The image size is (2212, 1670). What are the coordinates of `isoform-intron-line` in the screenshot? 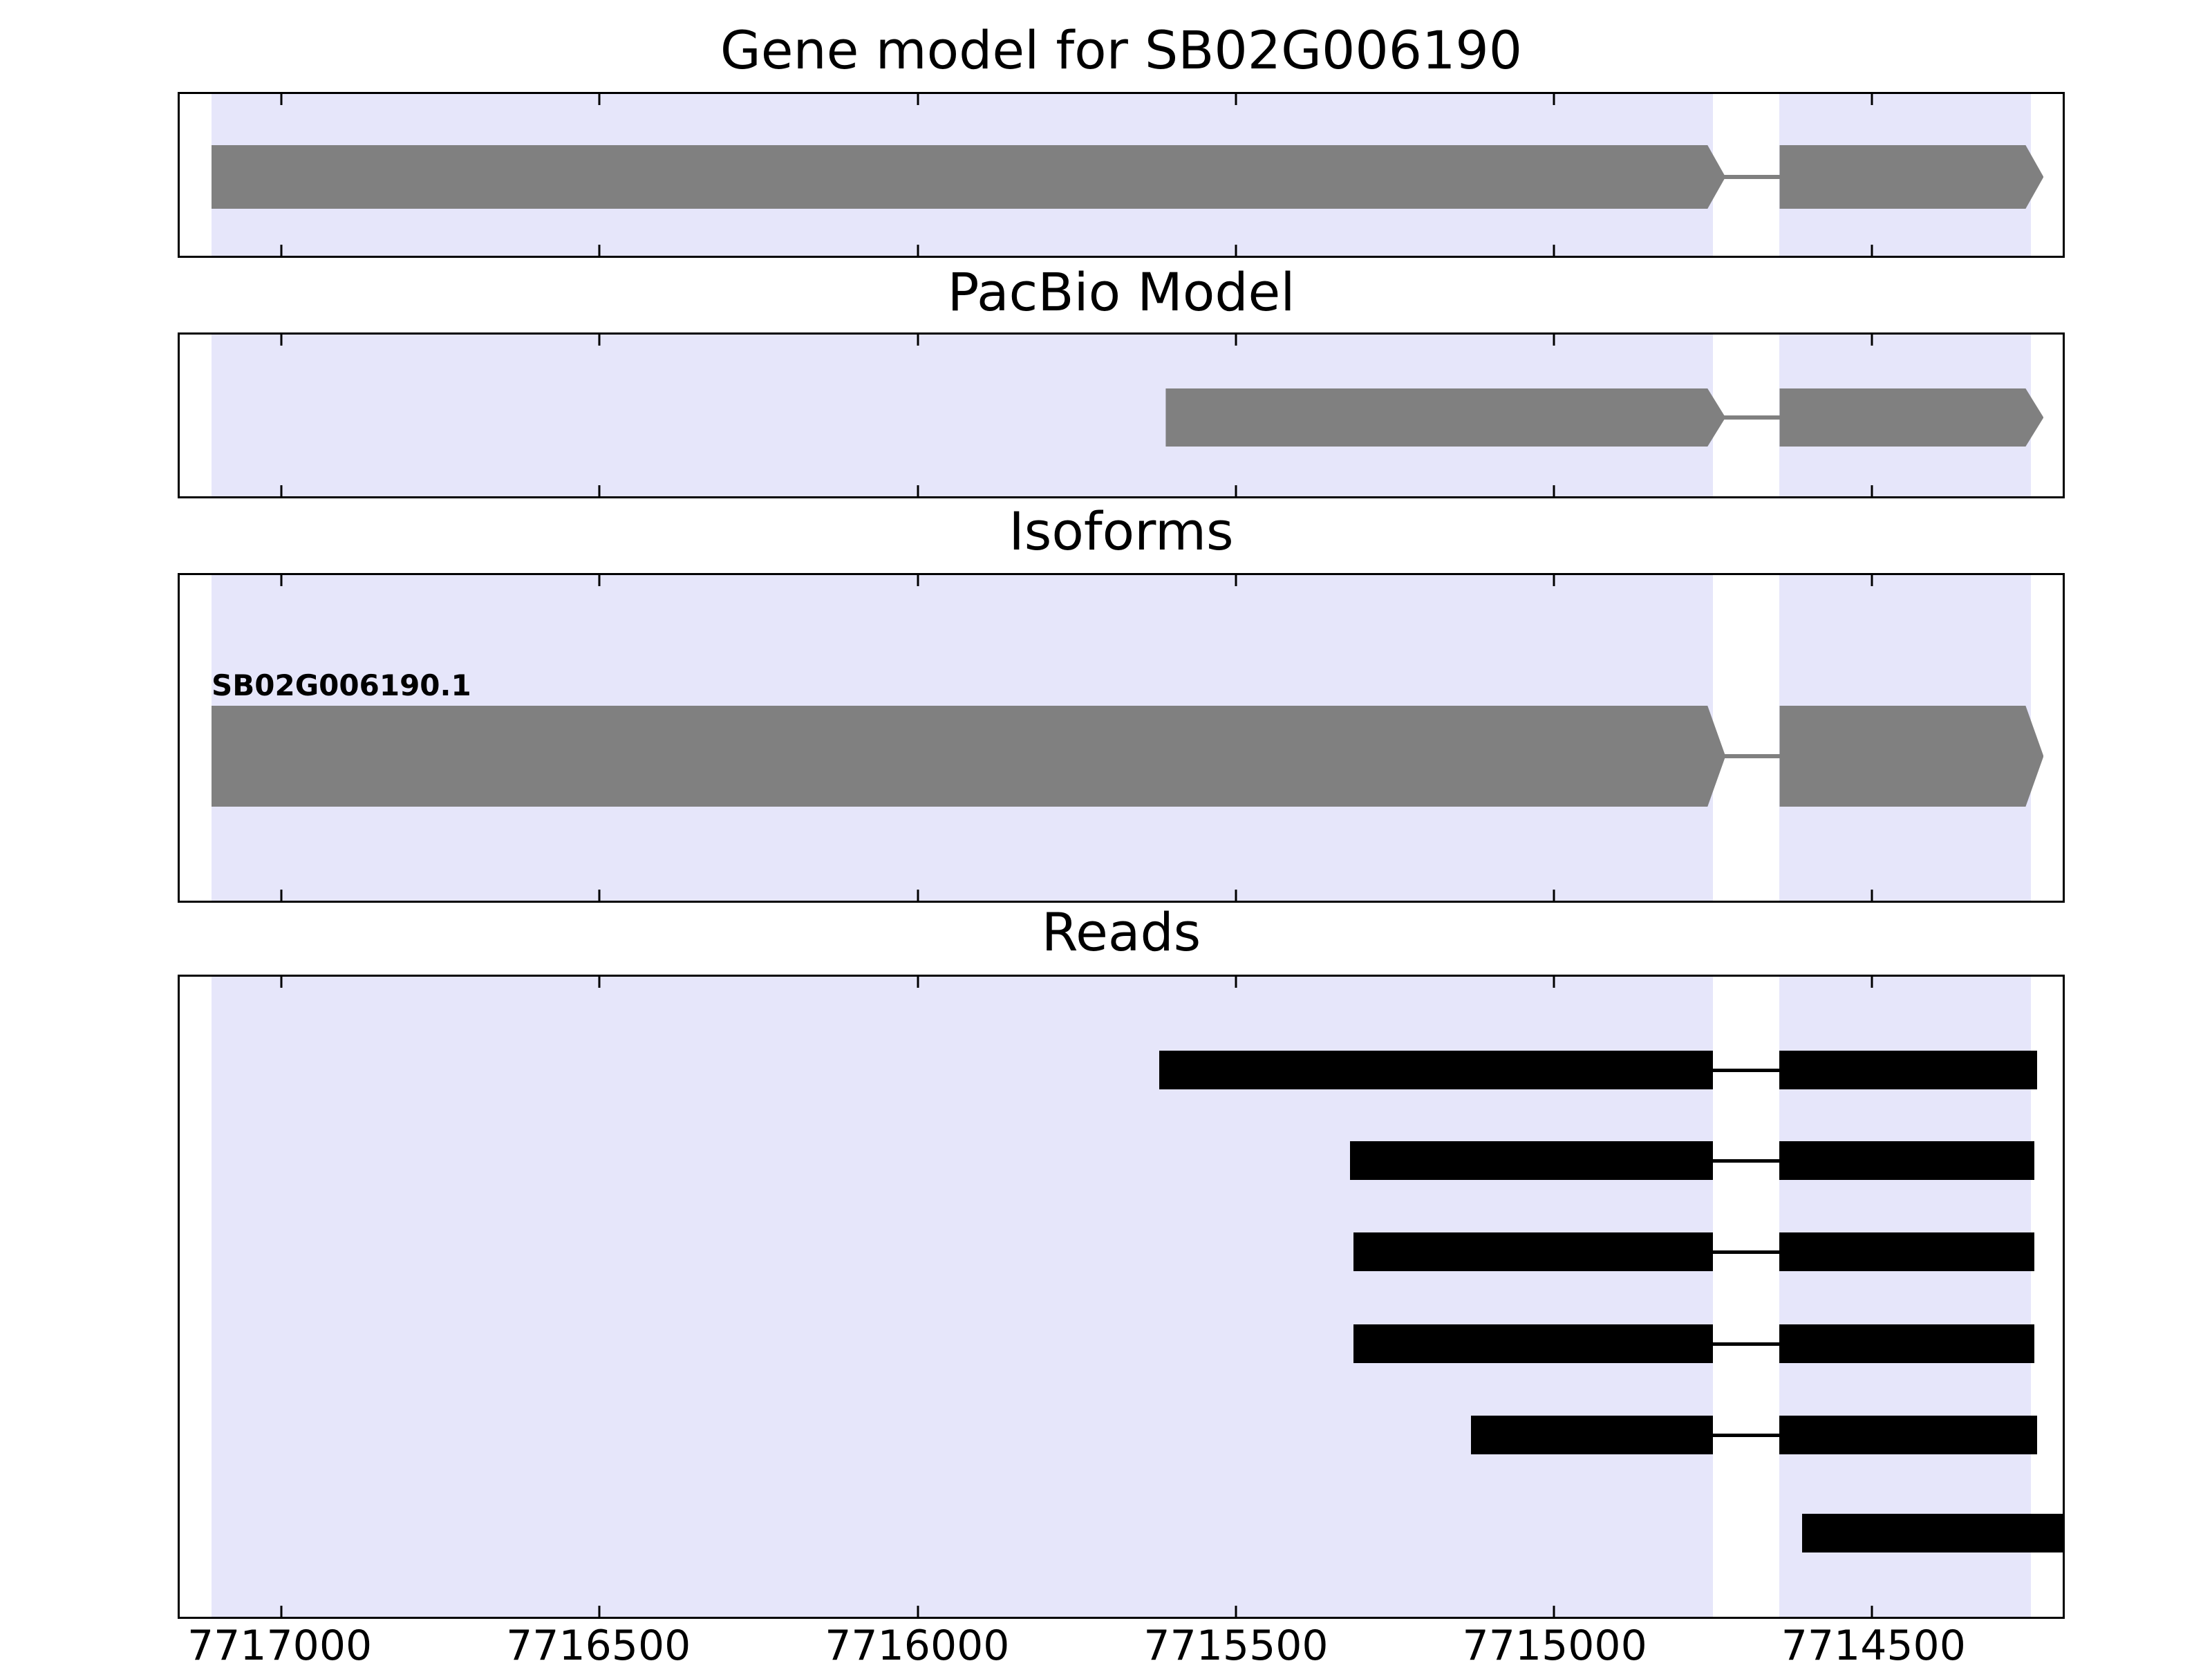 It's located at (1753, 756).